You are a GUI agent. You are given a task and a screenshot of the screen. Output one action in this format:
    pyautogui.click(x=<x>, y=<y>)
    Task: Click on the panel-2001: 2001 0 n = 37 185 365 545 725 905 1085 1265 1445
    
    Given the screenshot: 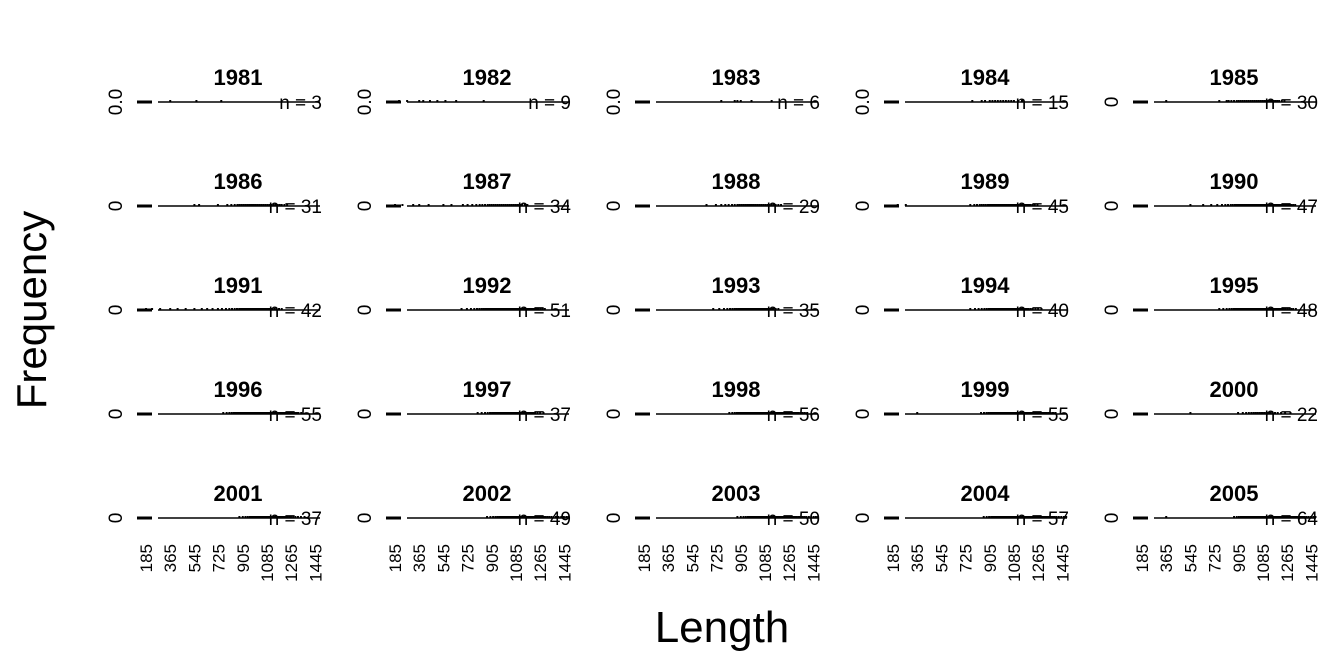 What is the action you would take?
    pyautogui.click(x=215, y=531)
    